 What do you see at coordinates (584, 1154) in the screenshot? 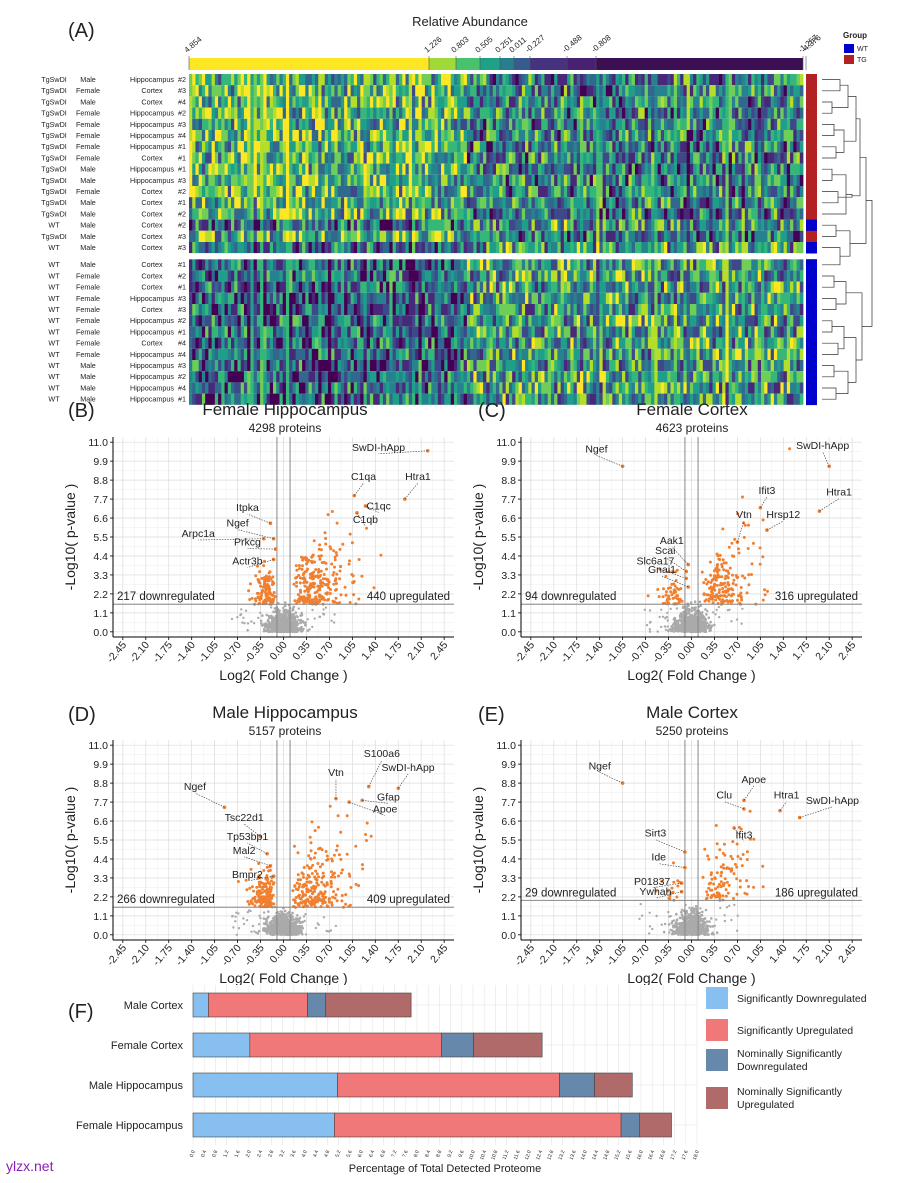
I see `x-tick-label: 14.0` at bounding box center [584, 1154].